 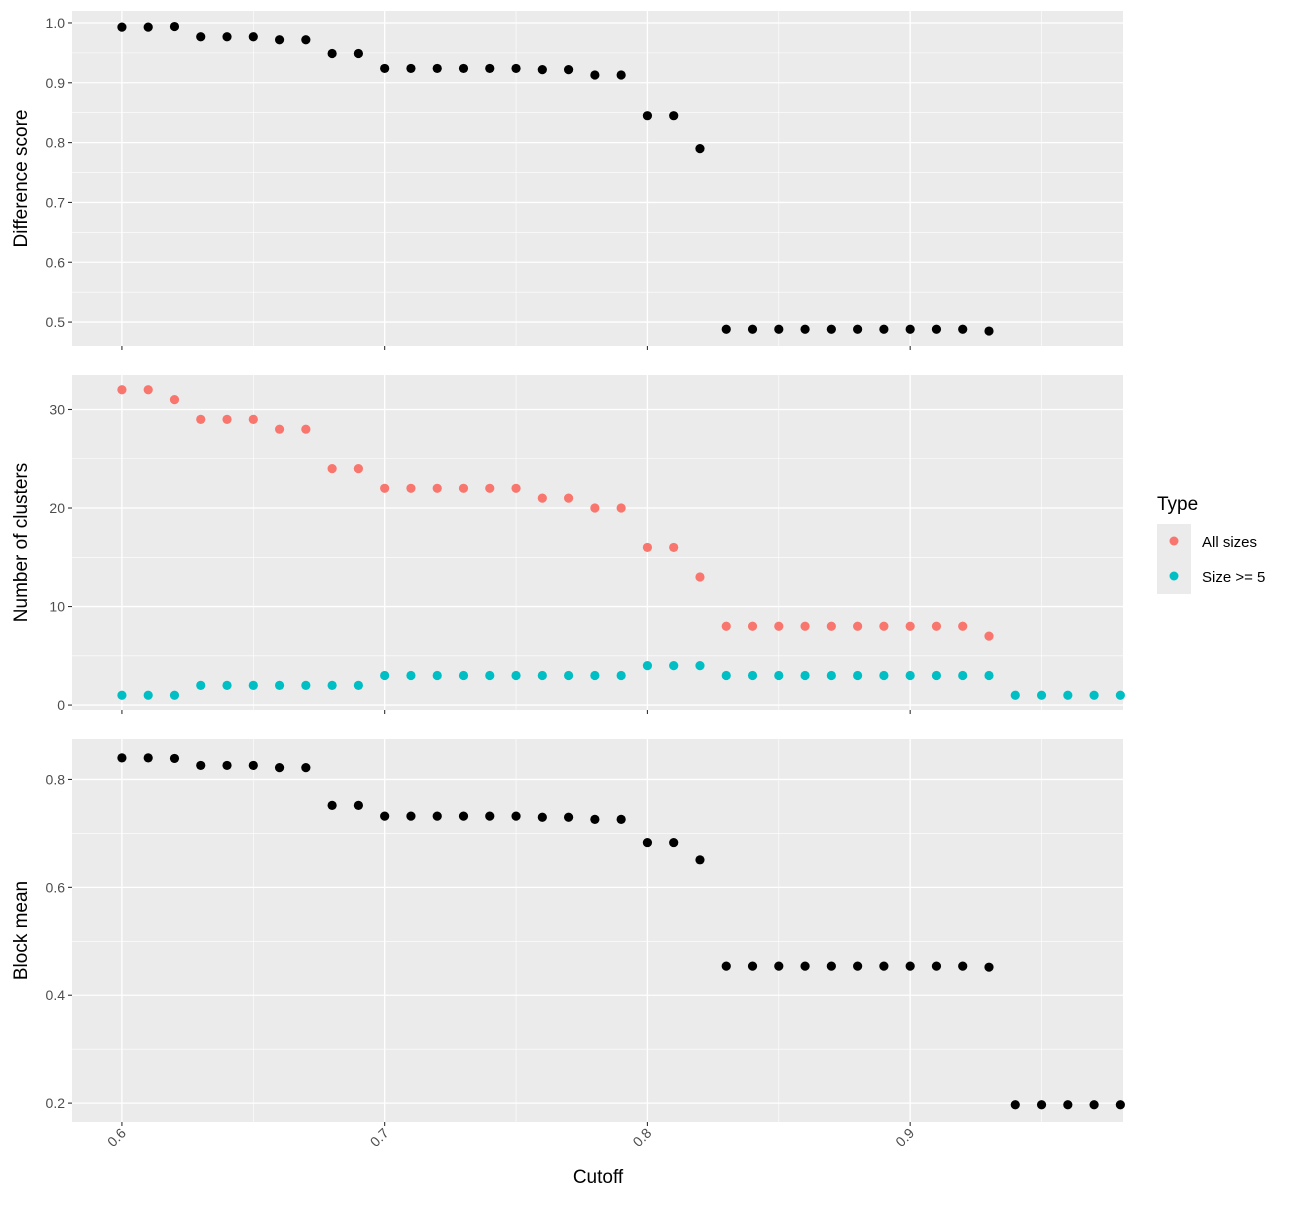 What do you see at coordinates (56, 202) in the screenshot?
I see `y-tick-label: 0.7` at bounding box center [56, 202].